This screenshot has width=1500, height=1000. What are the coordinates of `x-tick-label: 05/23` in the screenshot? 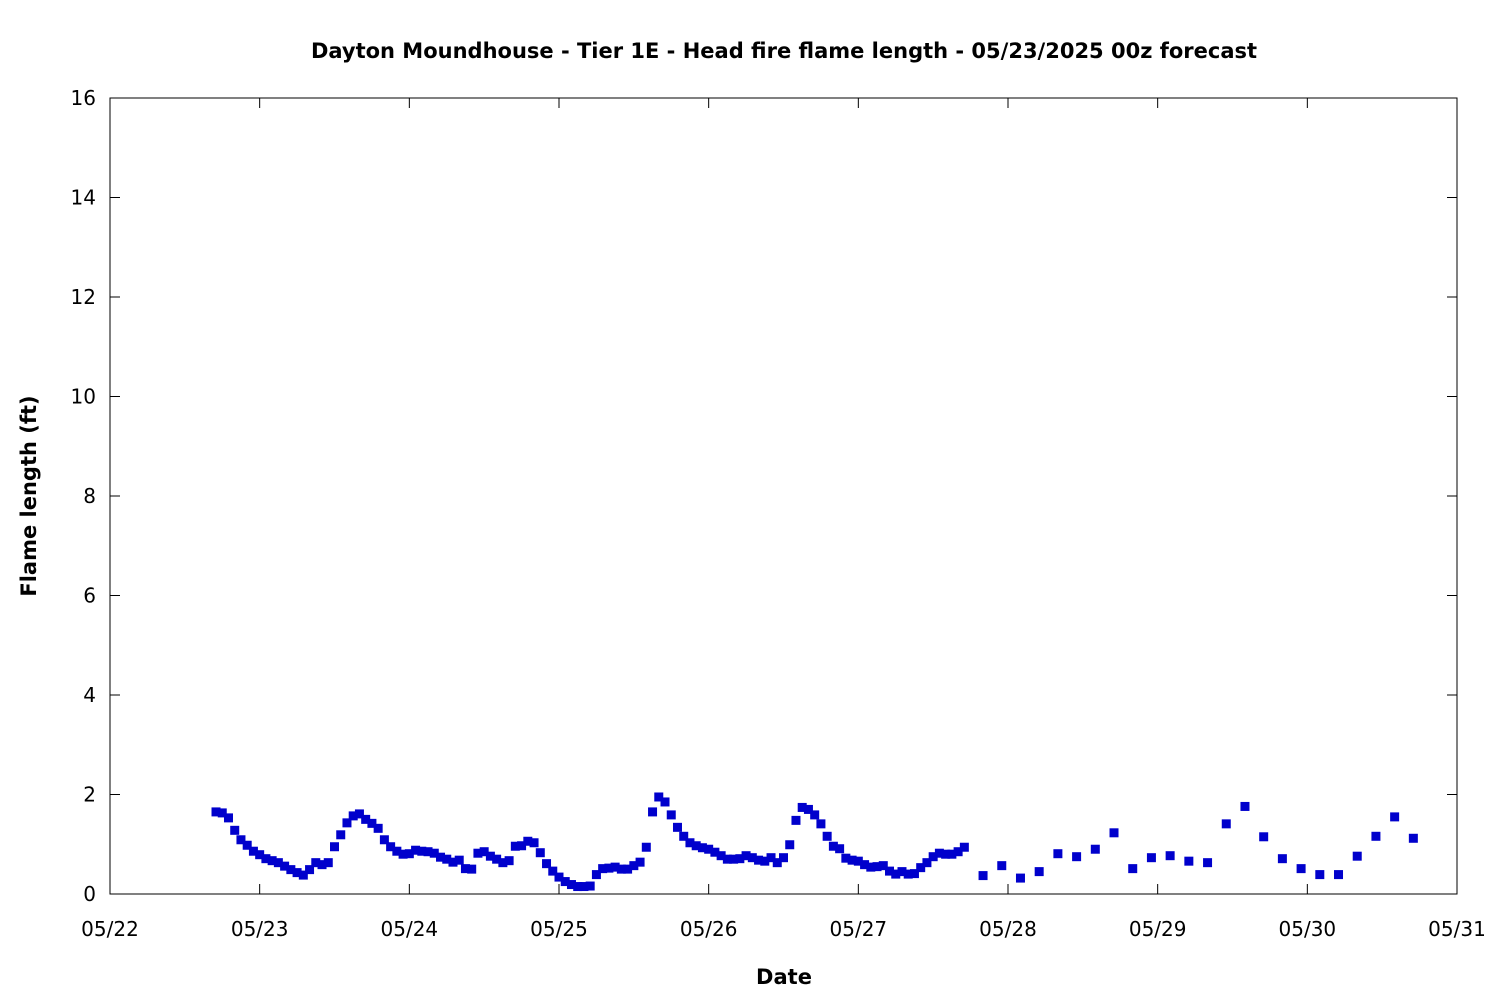 It's located at (260, 929).